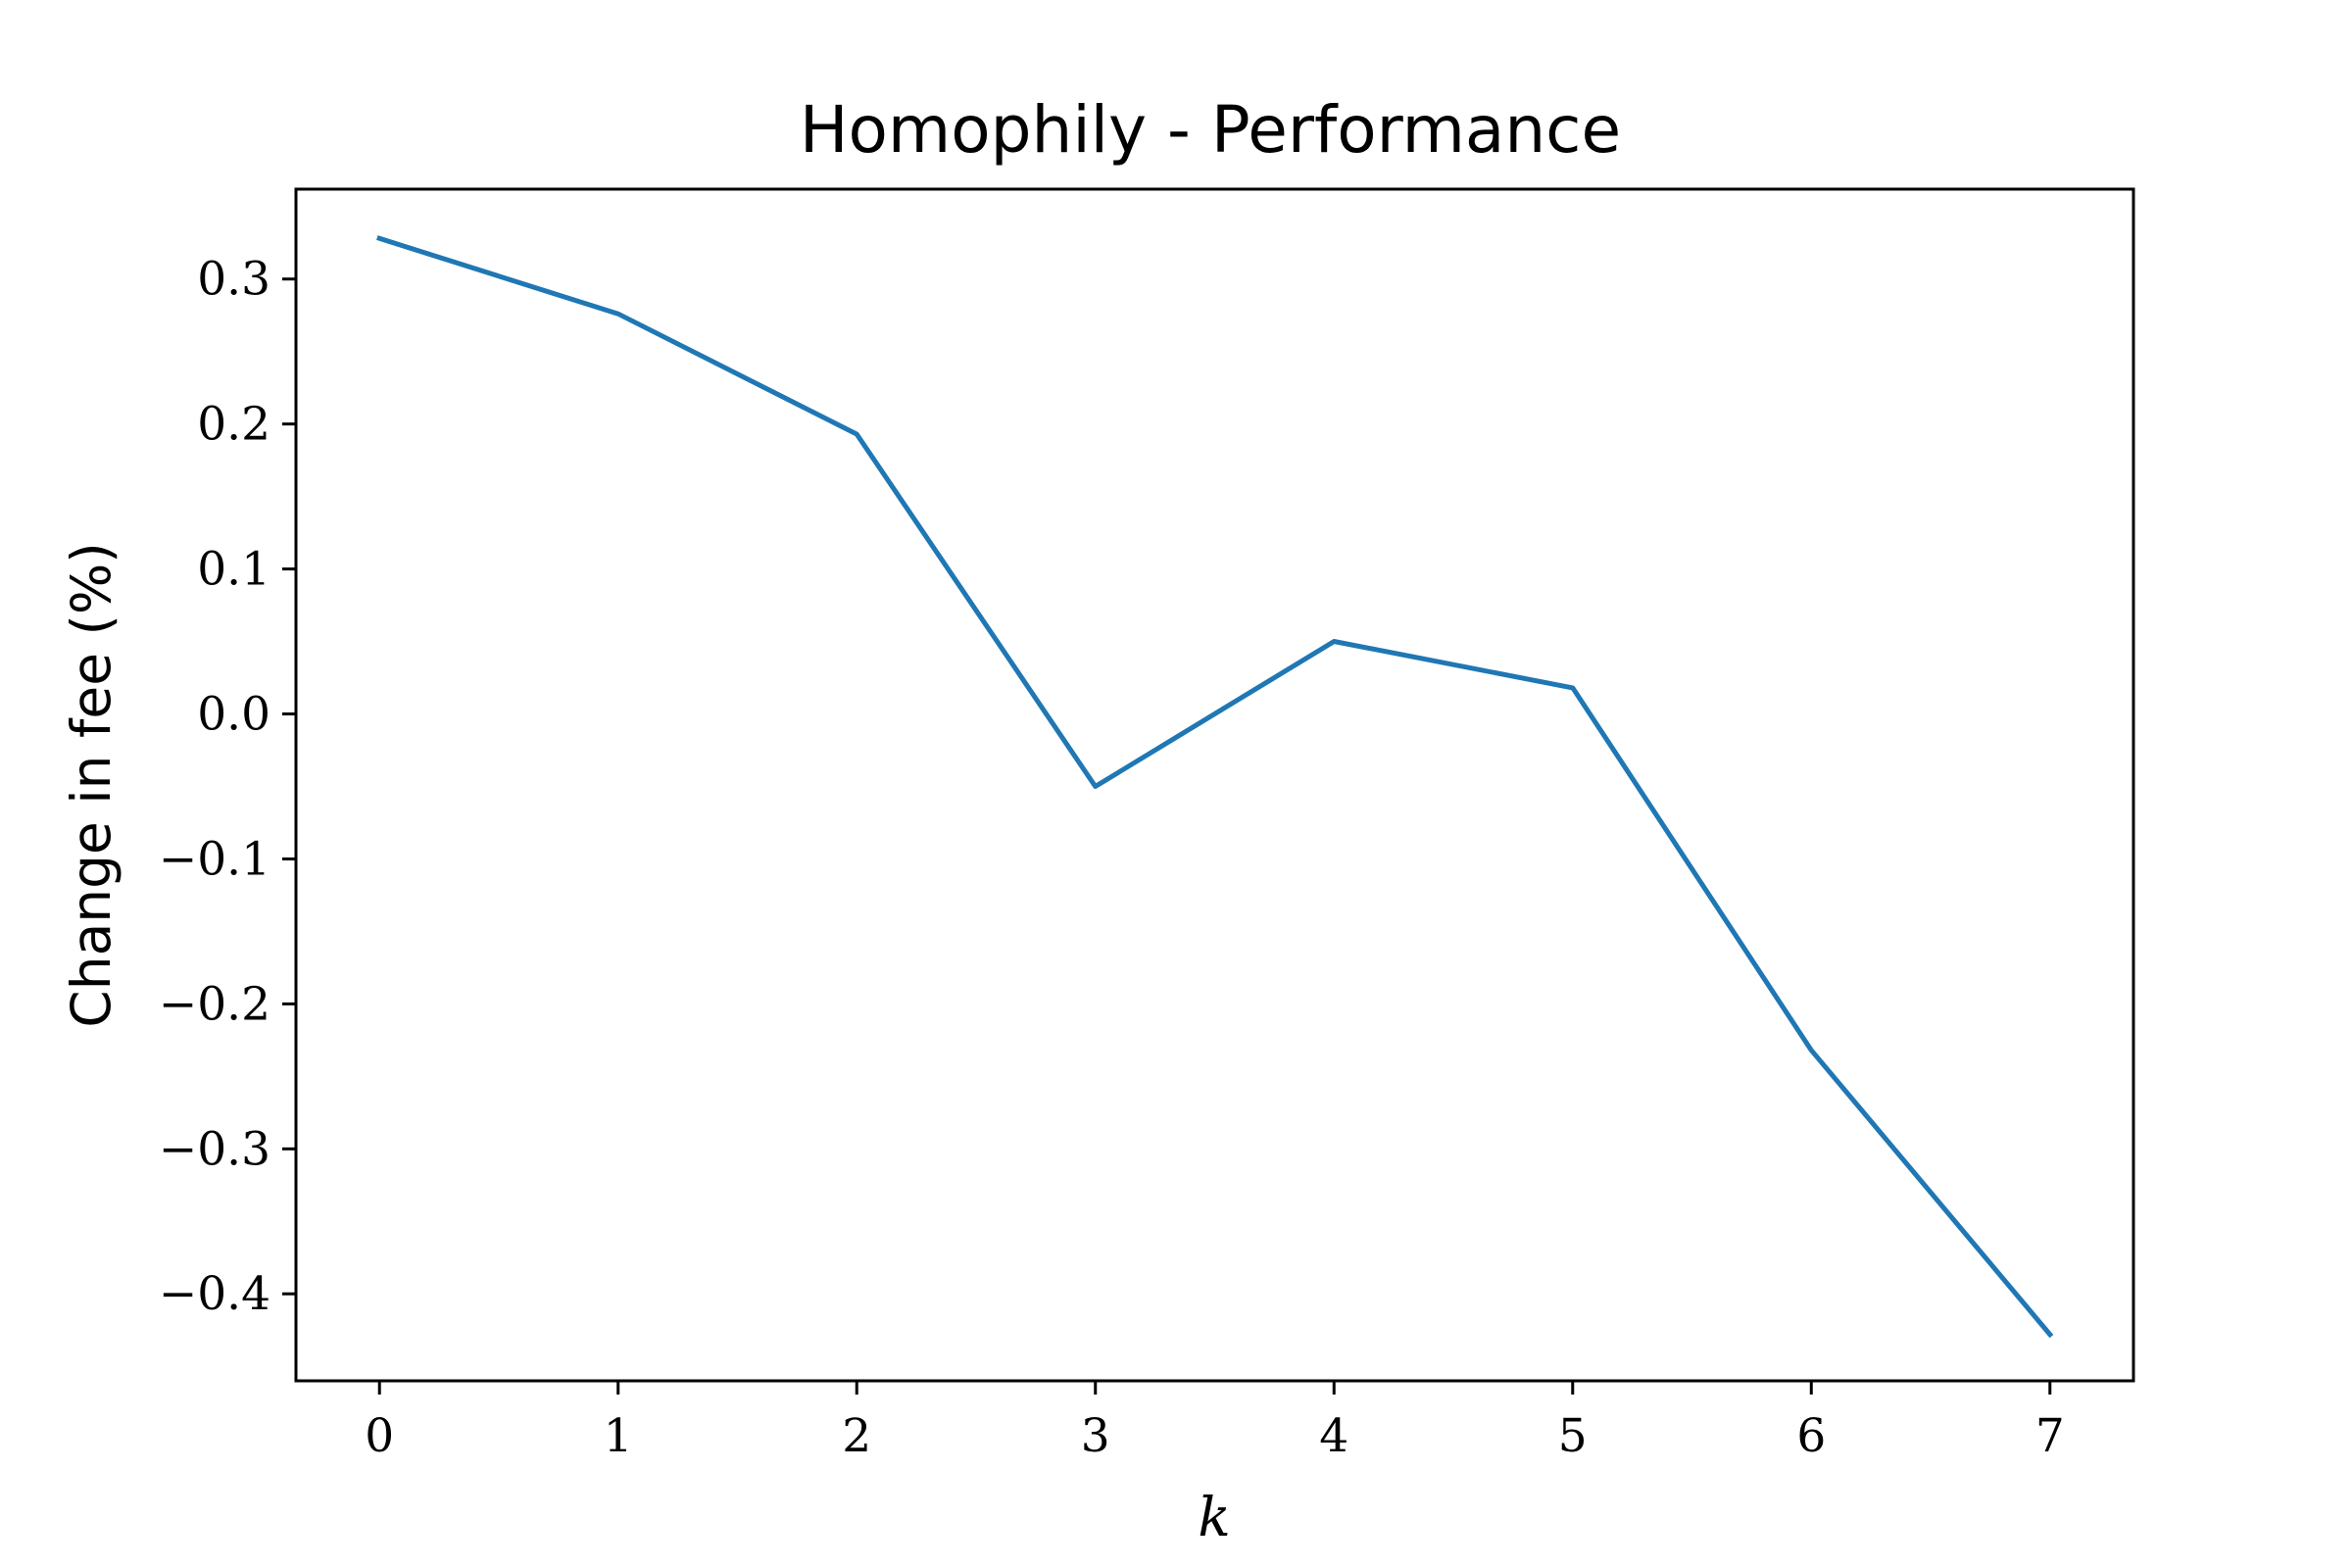 The height and width of the screenshot is (1568, 2352). Describe the element at coordinates (233, 425) in the screenshot. I see `y-tick-label: 0.2` at that location.